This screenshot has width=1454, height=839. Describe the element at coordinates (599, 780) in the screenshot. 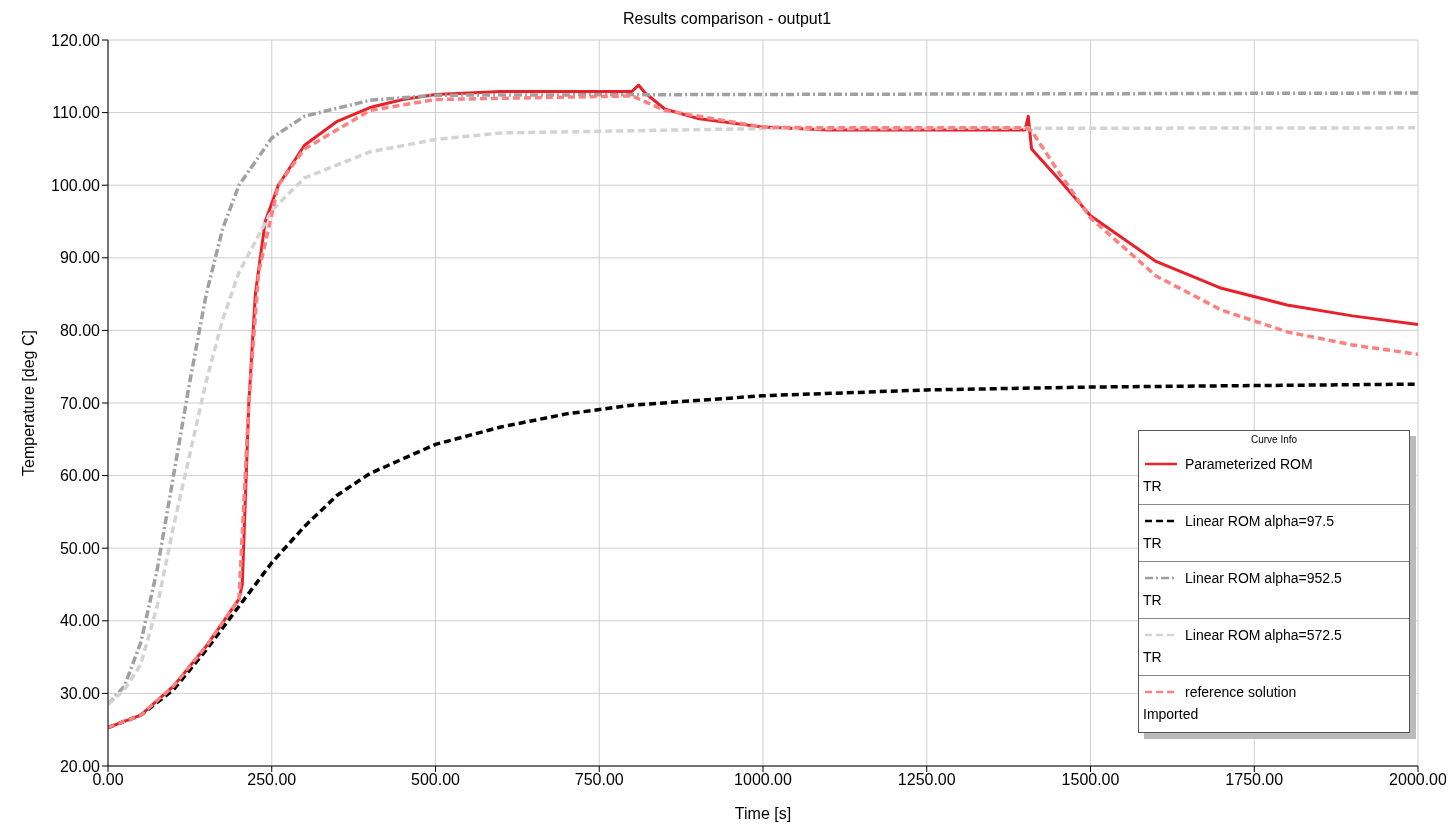

I see `x-tick-label: 750.00` at that location.